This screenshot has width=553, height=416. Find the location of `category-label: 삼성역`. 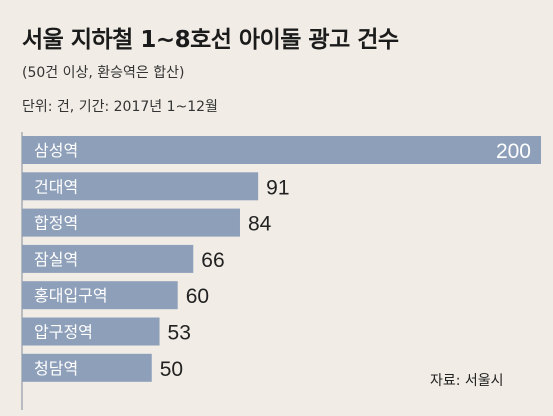

category-label: 삼성역 is located at coordinates (56, 150).